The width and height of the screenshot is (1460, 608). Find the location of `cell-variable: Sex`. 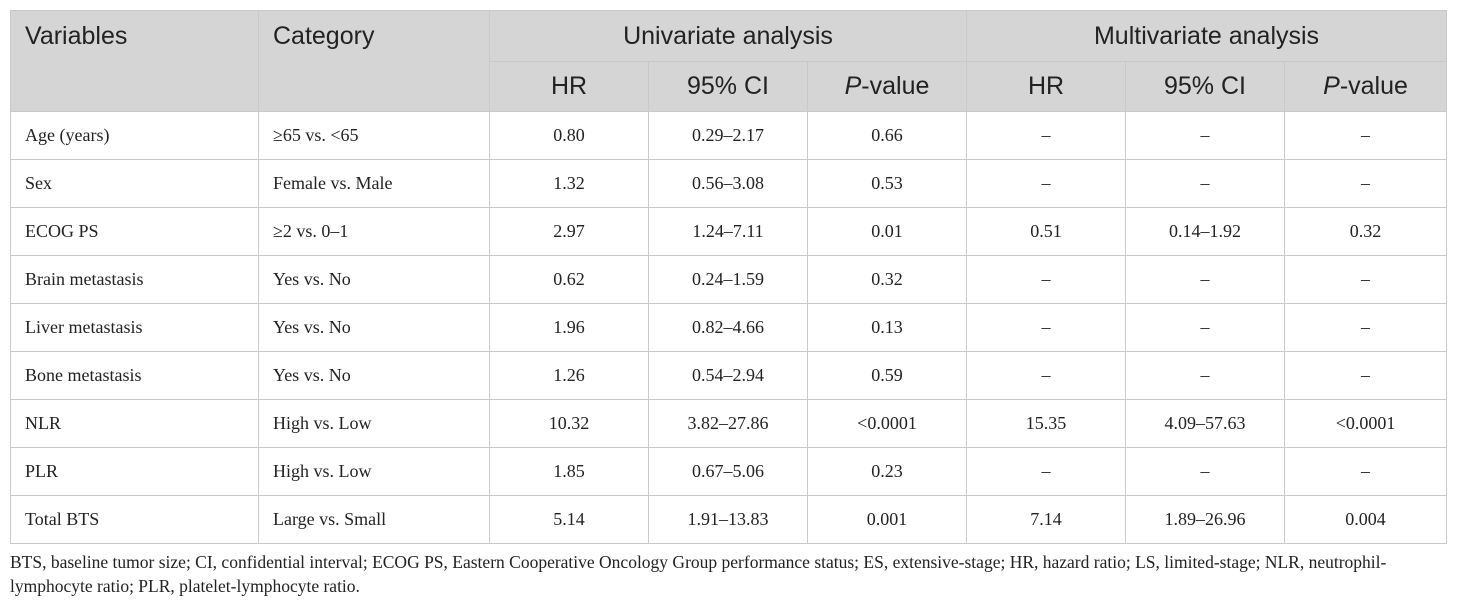

cell-variable: Sex is located at coordinates (134, 183).